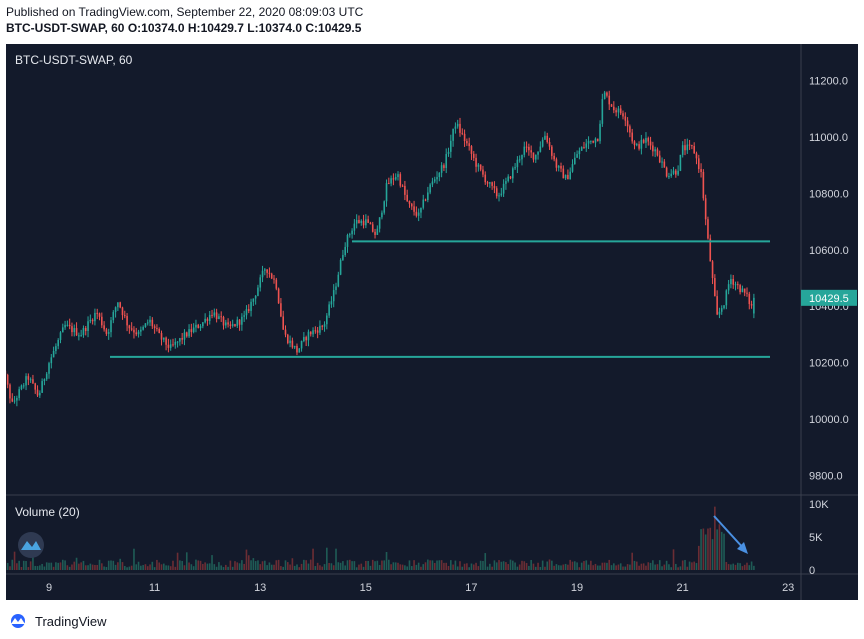 The height and width of the screenshot is (639, 864). Describe the element at coordinates (819, 538) in the screenshot. I see `volume-axis: 10K 5K 0` at that location.